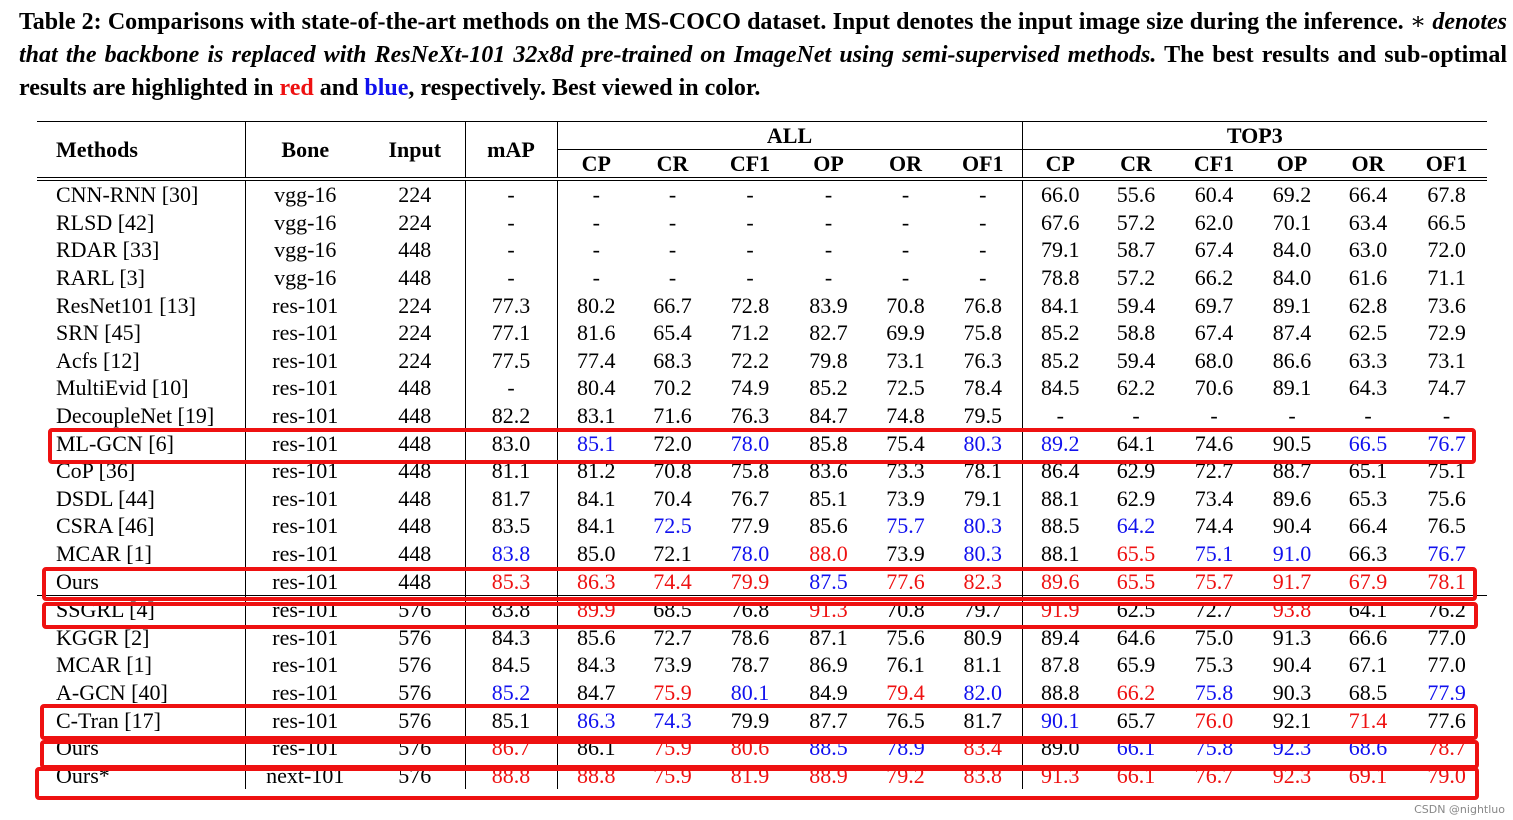 The width and height of the screenshot is (1513, 820). Describe the element at coordinates (905, 443) in the screenshot. I see `metric-cell: 75.4` at that location.